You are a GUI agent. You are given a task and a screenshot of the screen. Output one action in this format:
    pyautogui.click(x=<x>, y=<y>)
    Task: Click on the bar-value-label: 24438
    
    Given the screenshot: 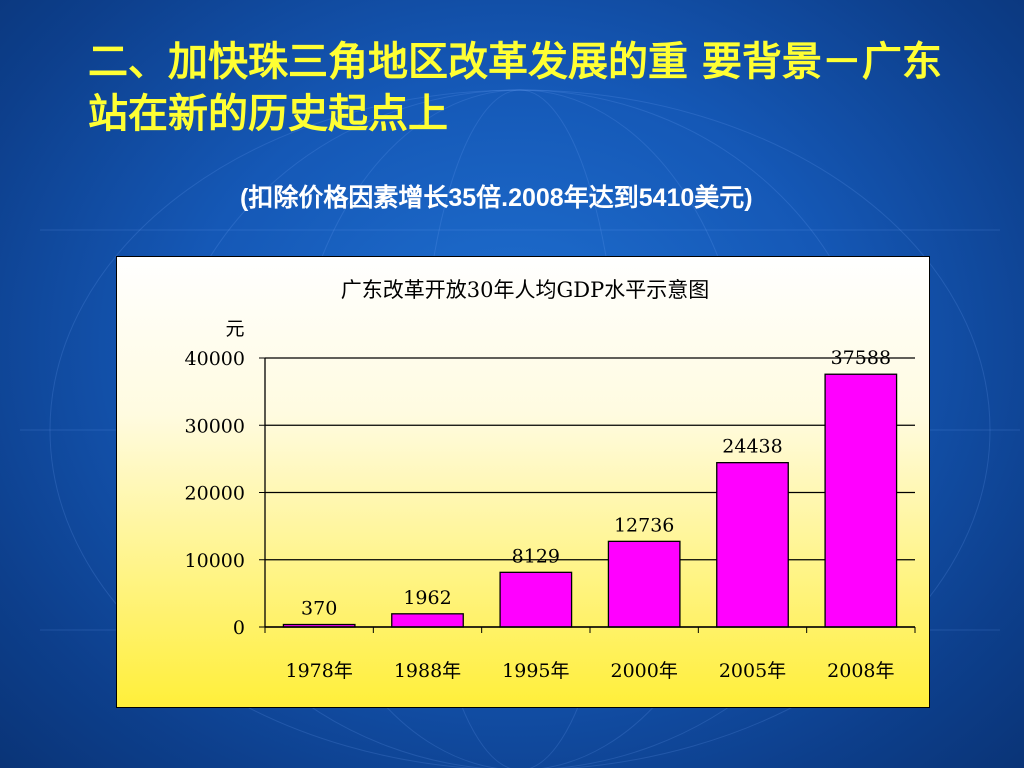 What is the action you would take?
    pyautogui.click(x=752, y=447)
    